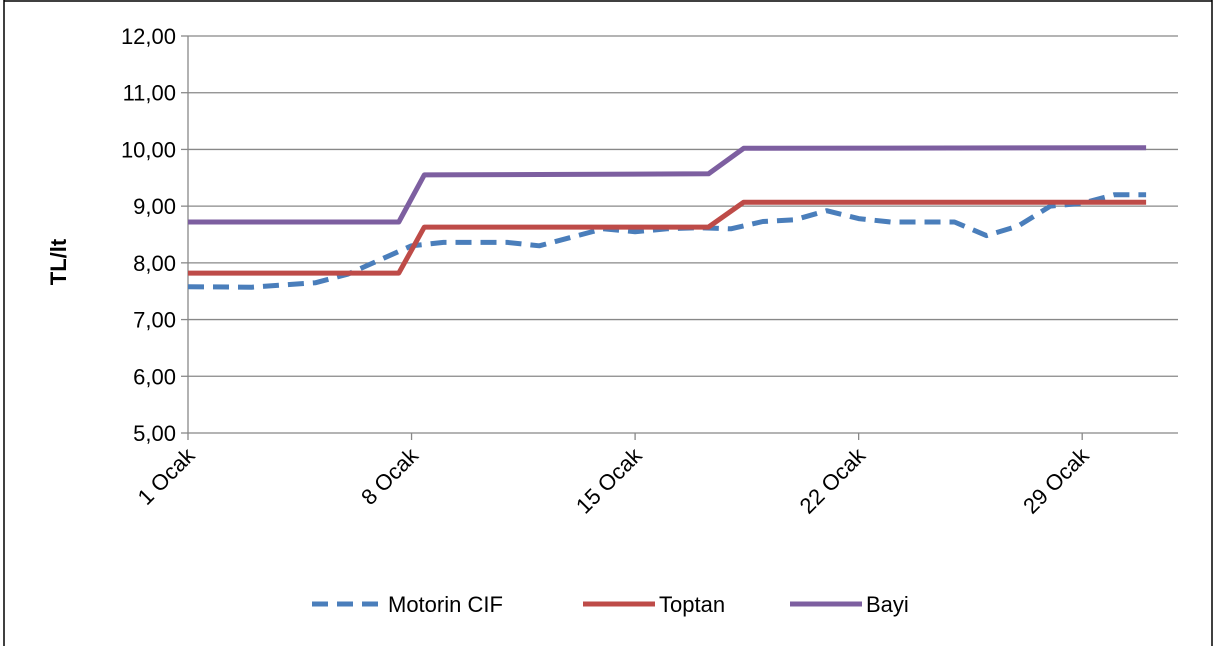 This screenshot has height=651, width=1215. Describe the element at coordinates (149, 93) in the screenshot. I see `y-tick-label: 11,00` at that location.